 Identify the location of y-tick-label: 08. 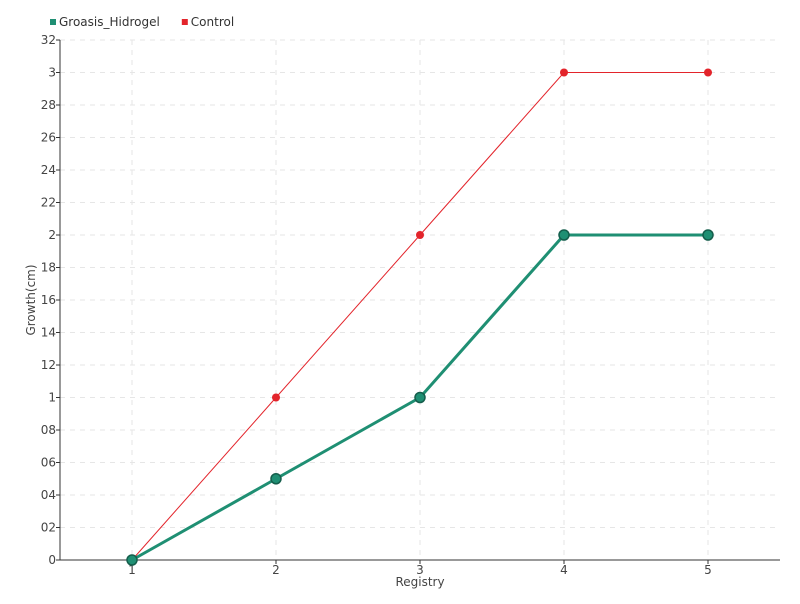
(48, 430).